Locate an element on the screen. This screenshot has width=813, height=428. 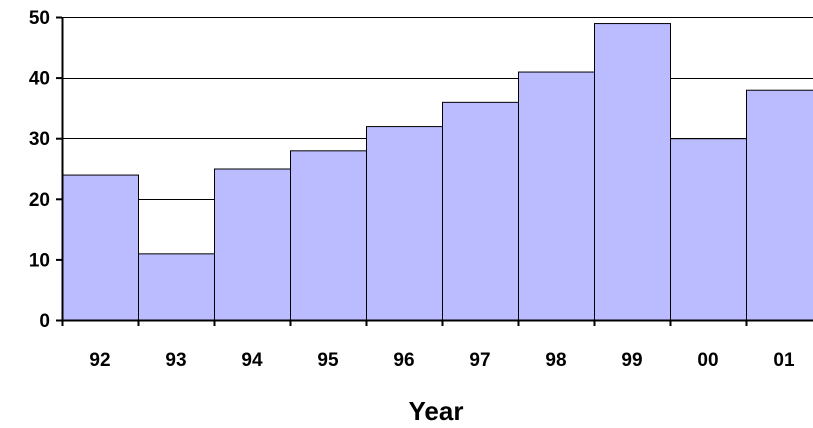
x-tick-label-92: 92 is located at coordinates (99, 360).